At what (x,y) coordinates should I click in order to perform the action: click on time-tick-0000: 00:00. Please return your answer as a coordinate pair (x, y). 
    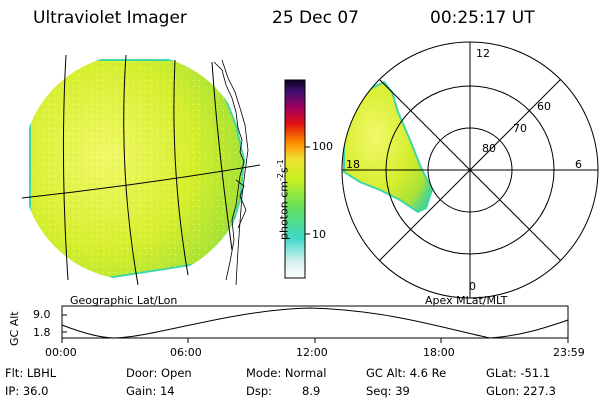
    Looking at the image, I should click on (61, 352).